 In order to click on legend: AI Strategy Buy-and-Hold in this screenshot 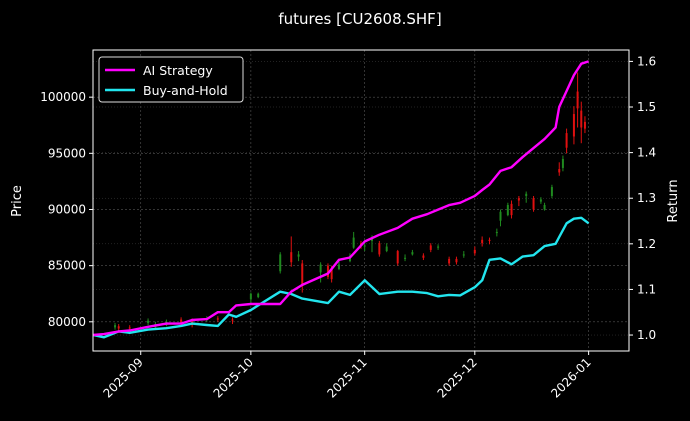, I will do `click(171, 79)`.